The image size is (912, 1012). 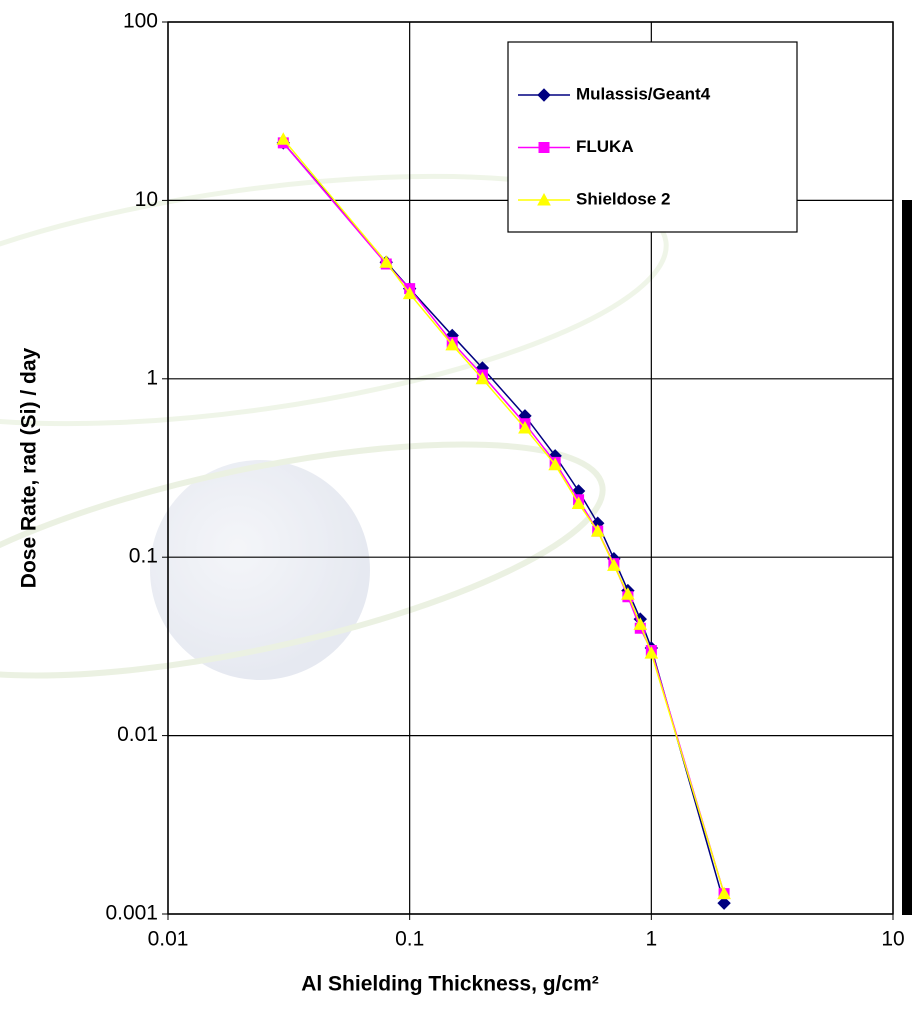 I want to click on legend-label: FLUKA, so click(x=605, y=146).